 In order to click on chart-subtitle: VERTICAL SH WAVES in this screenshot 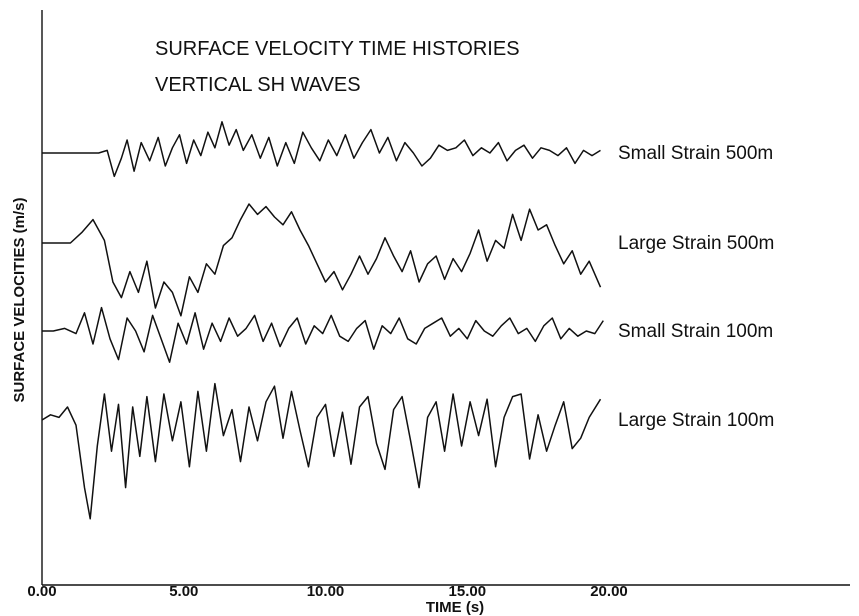, I will do `click(258, 85)`.